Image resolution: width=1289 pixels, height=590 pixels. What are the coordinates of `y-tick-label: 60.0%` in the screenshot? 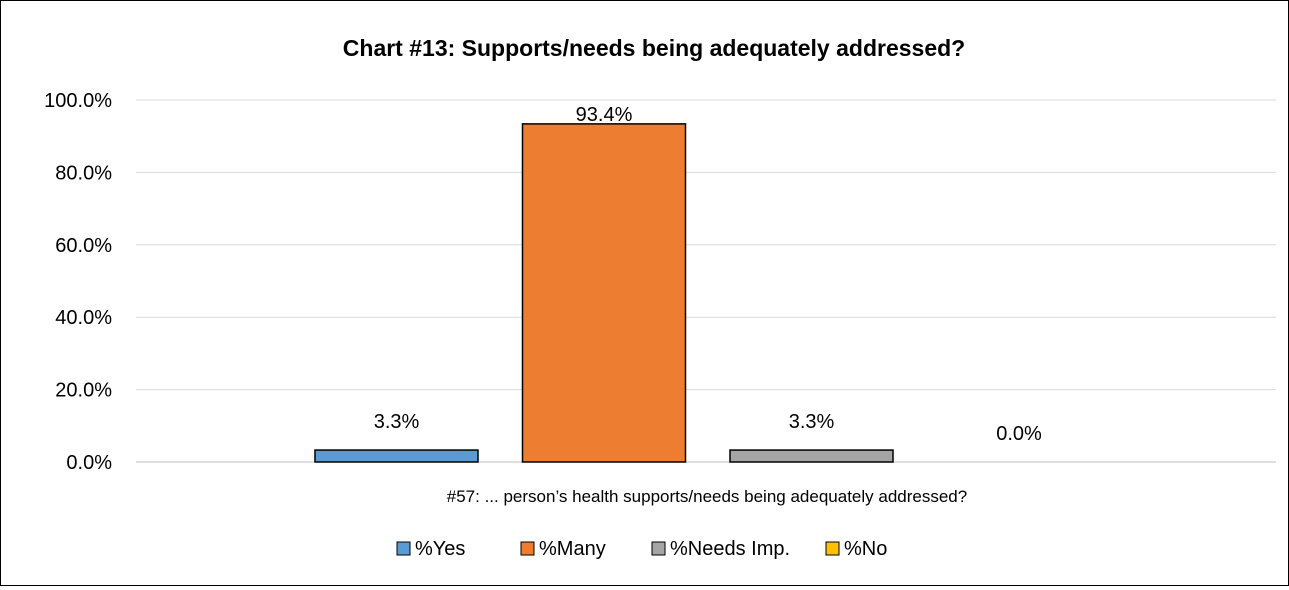 It's located at (83, 246).